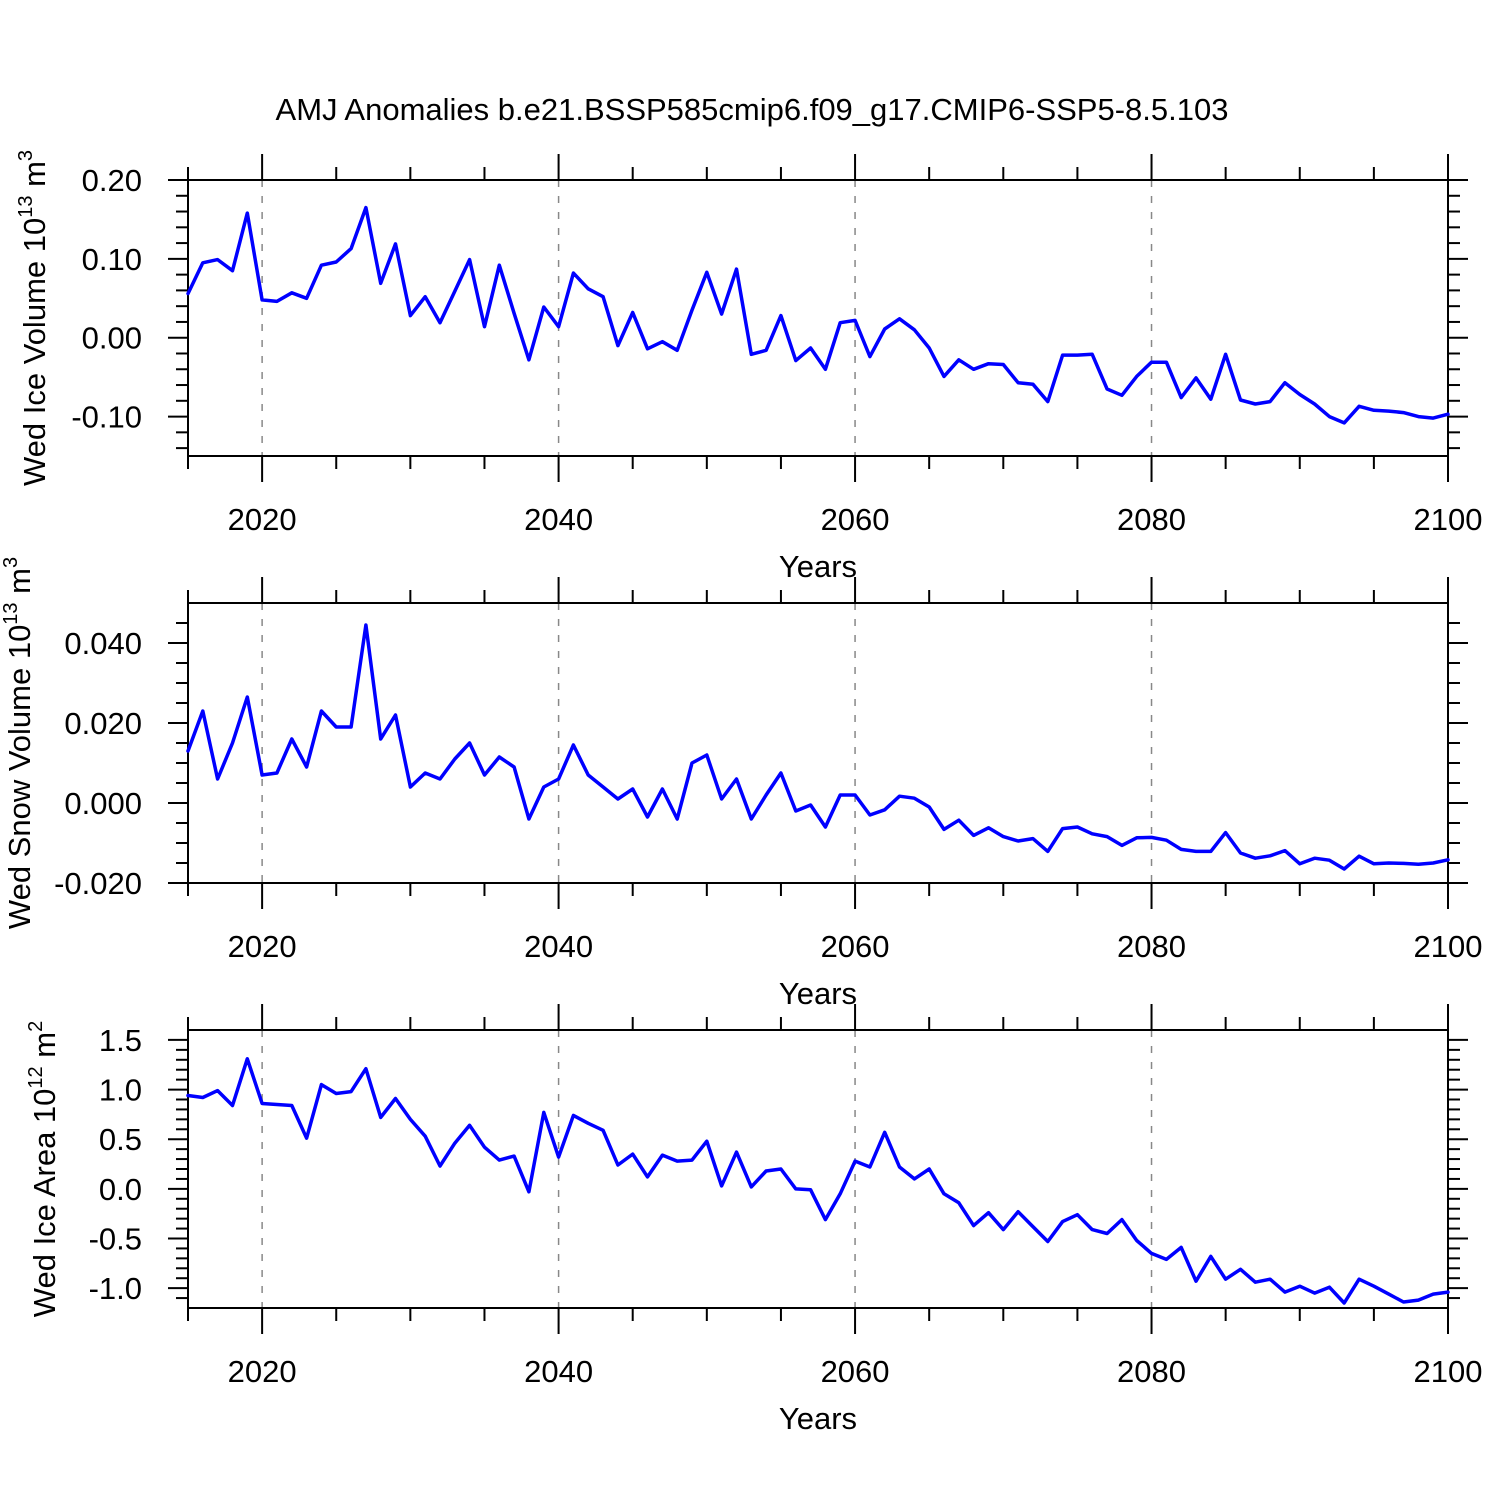 The width and height of the screenshot is (1500, 1500). What do you see at coordinates (98, 883) in the screenshot?
I see `y-tick-label: -0.020` at bounding box center [98, 883].